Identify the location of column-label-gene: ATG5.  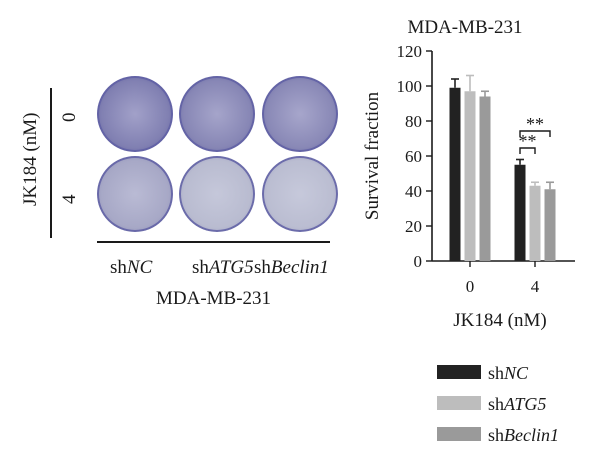
(231, 267).